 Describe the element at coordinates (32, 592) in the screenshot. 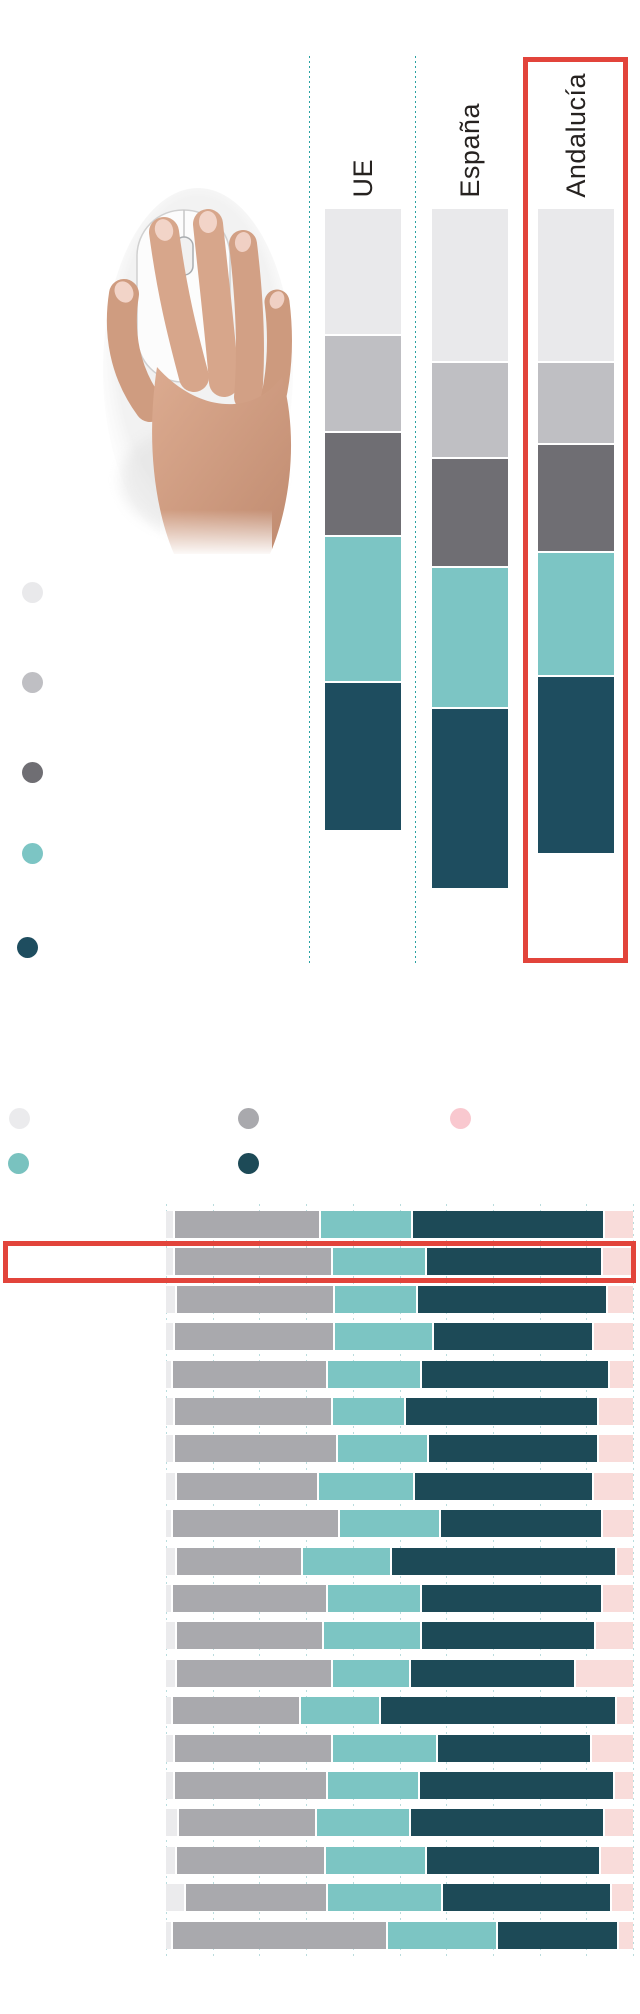

I see `legend-dot-category-1-lightest-gray` at that location.